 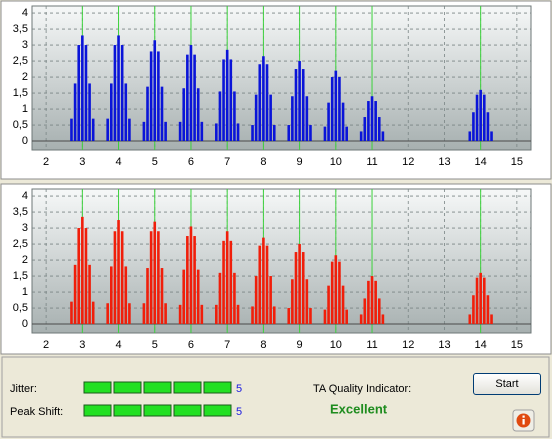 I want to click on x-tick-label: 10, so click(x=336, y=162).